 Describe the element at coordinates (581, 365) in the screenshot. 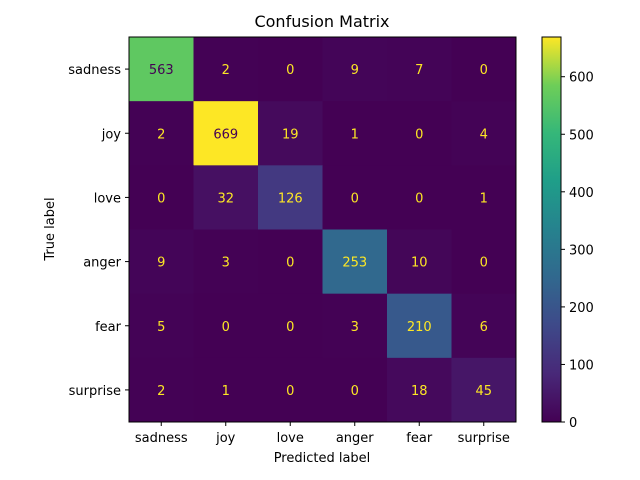

I see `colorbar-tick-label: 100` at that location.